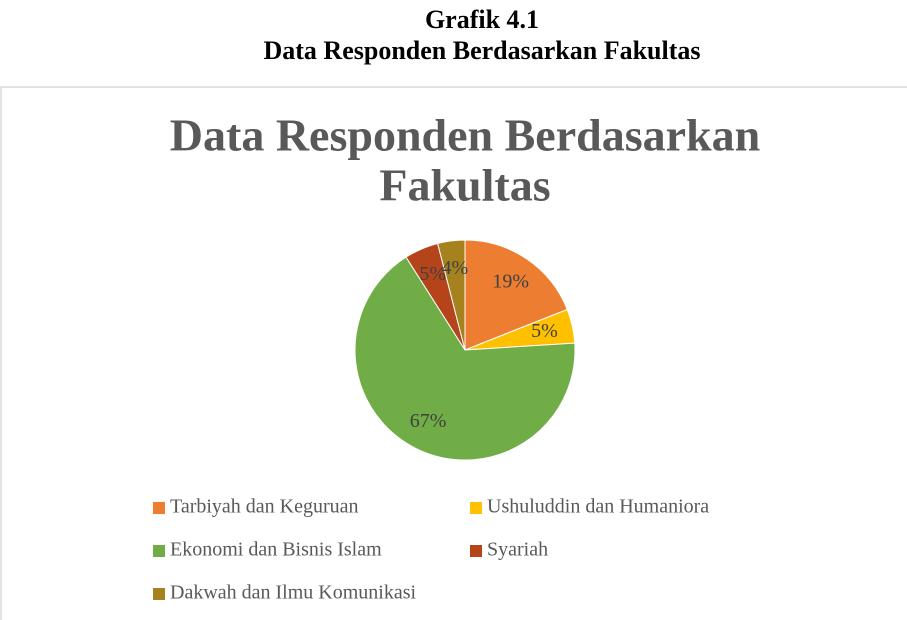 This screenshot has width=907, height=620. What do you see at coordinates (454, 268) in the screenshot?
I see `slice-label: 4%` at bounding box center [454, 268].